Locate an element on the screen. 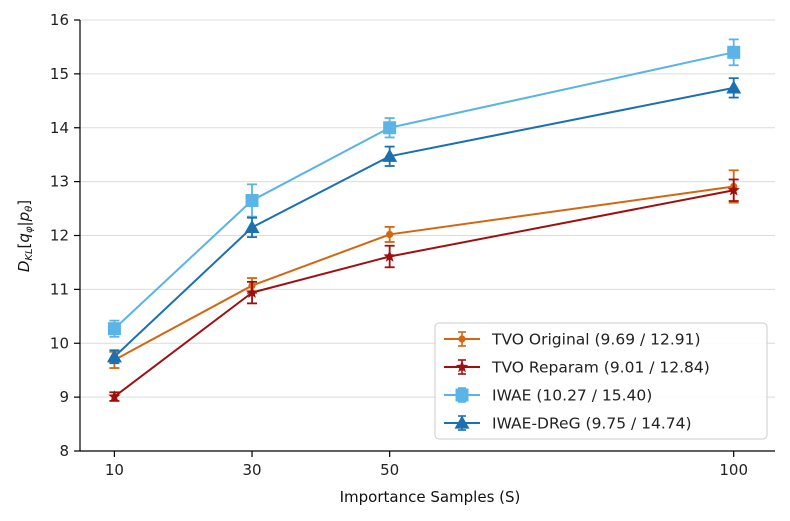  ylabel-q-sub: φ is located at coordinates (29, 229).